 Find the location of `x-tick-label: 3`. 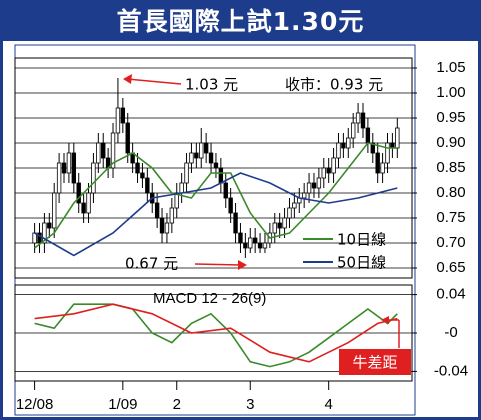

x-tick-label: 3 is located at coordinates (250, 404).